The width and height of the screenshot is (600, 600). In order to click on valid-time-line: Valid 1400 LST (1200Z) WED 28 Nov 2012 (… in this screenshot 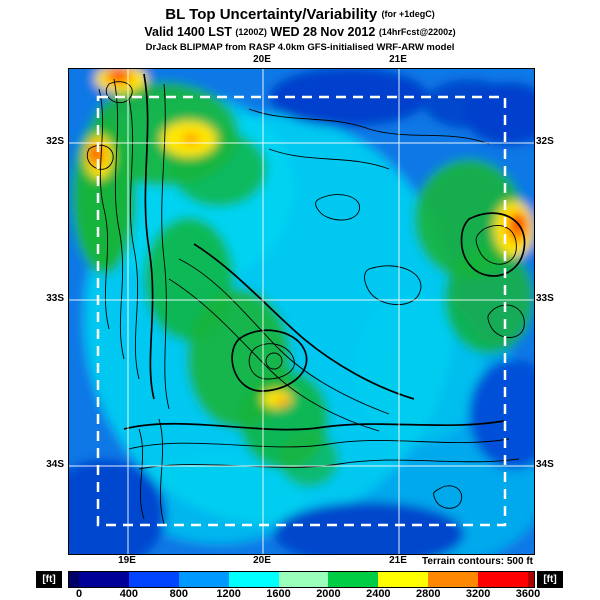, I will do `click(300, 32)`.